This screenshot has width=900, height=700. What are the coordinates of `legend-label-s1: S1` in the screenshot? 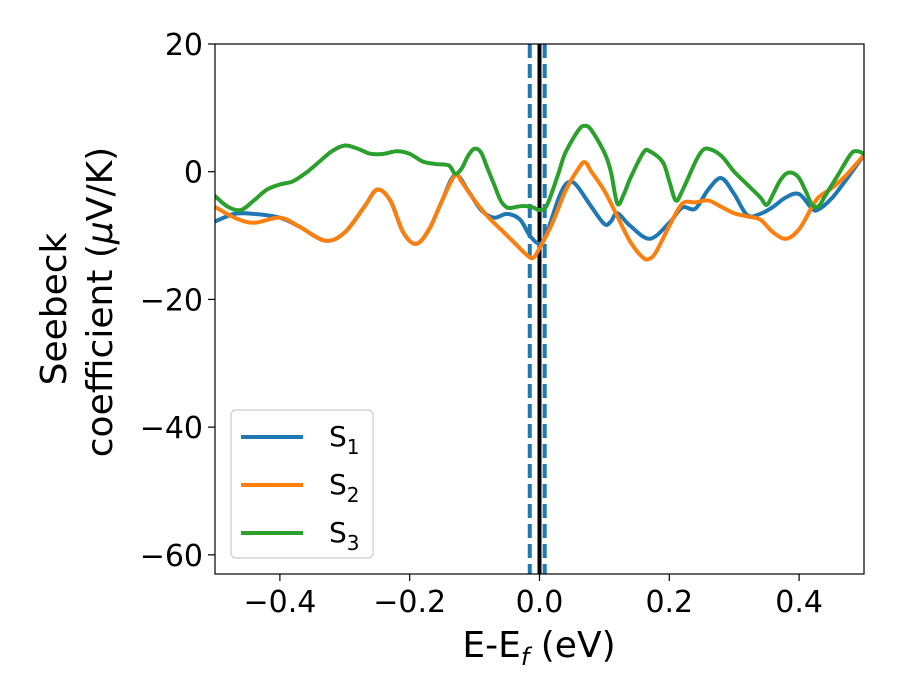 It's located at (344, 439).